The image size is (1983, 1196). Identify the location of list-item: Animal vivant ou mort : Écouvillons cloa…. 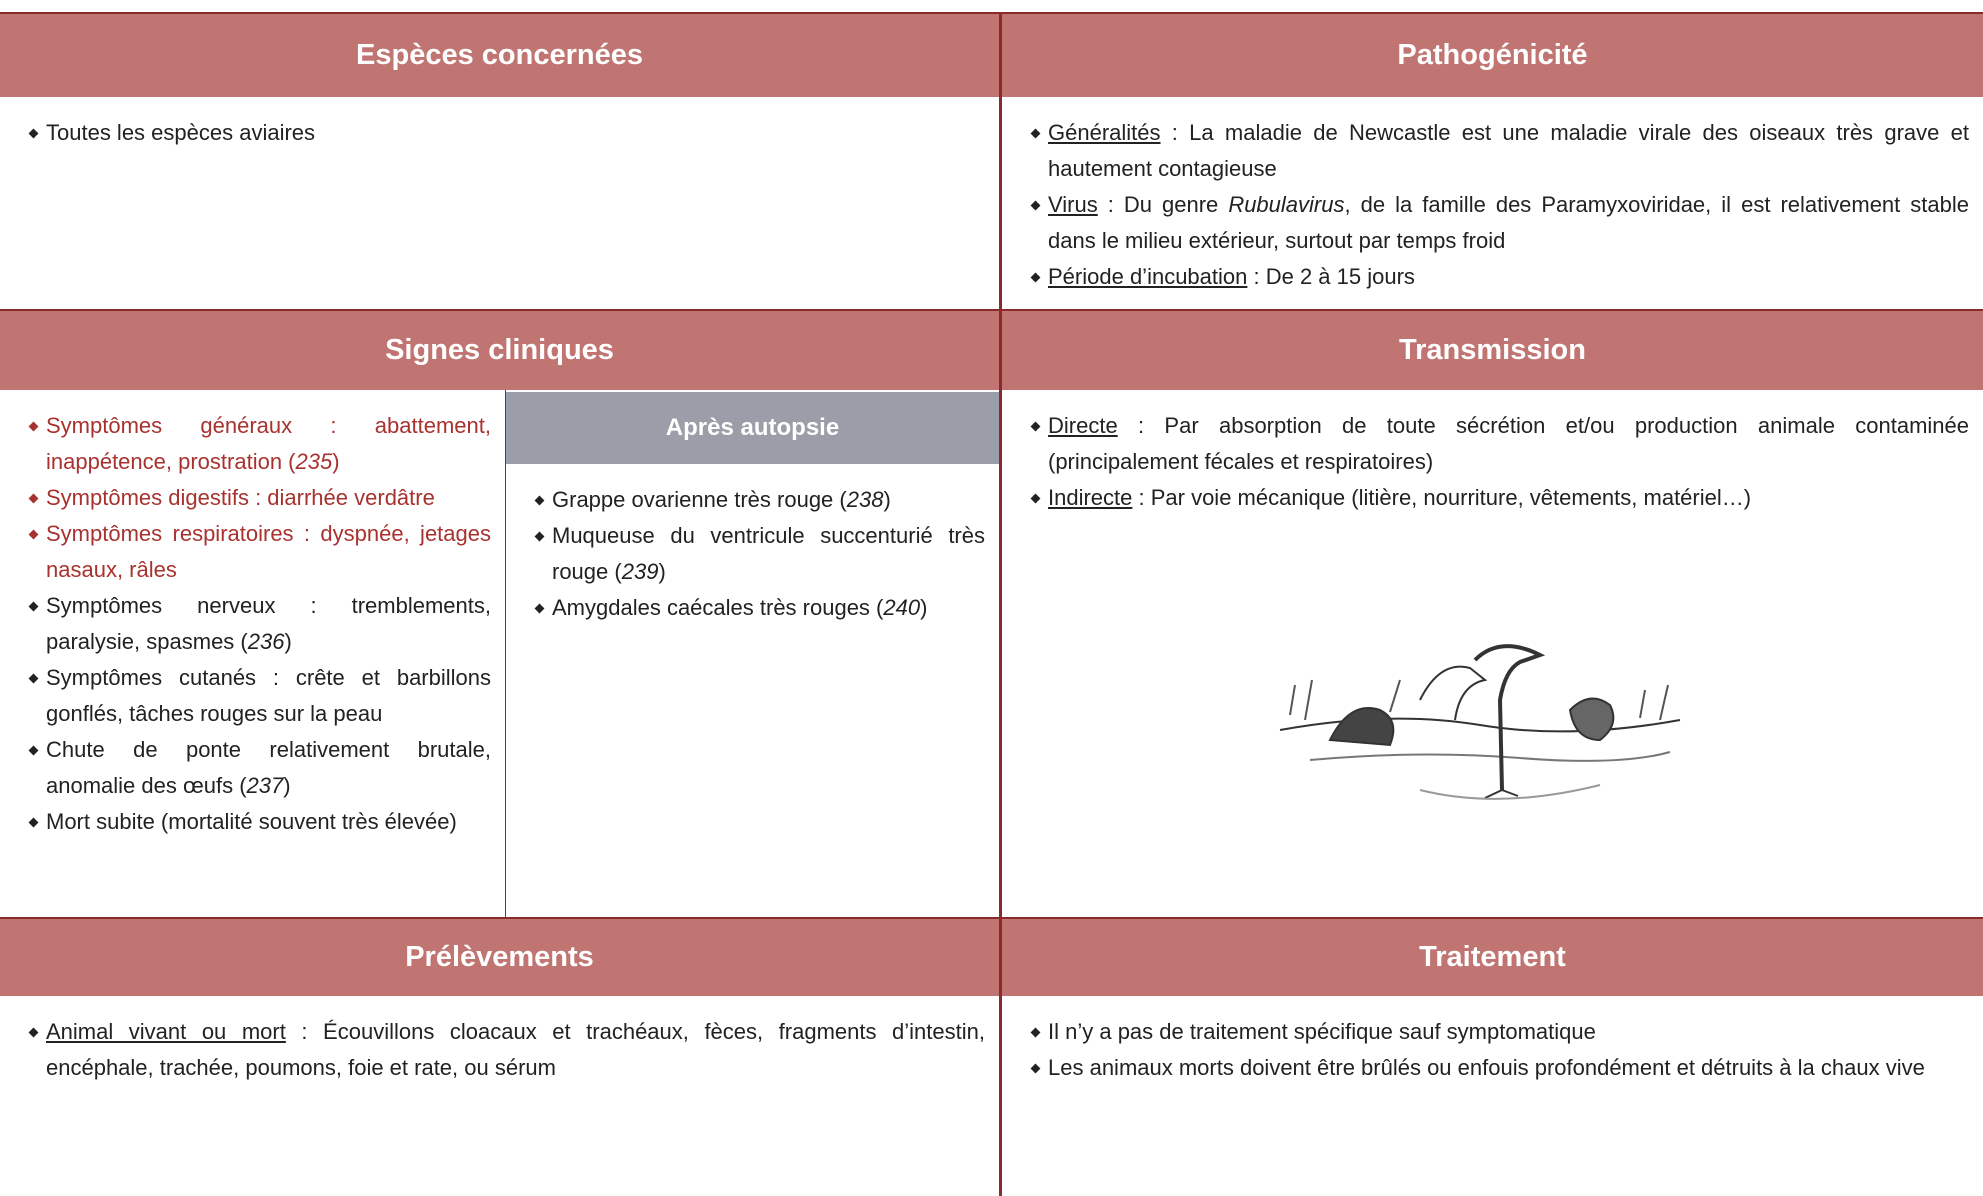
(505, 1050).